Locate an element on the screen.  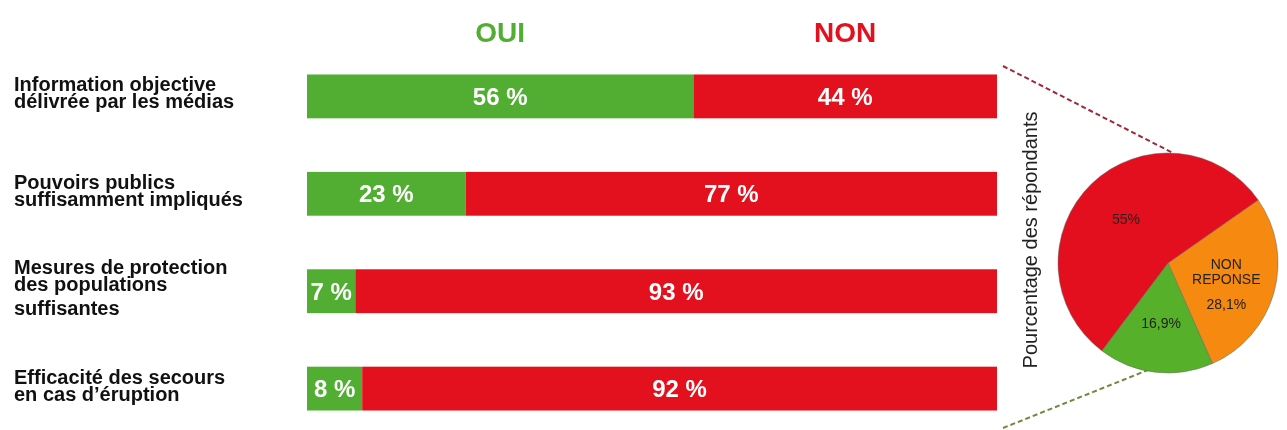
y-tick-label: Mesures de protection des populations suffisantes is located at coordinates (121, 288).